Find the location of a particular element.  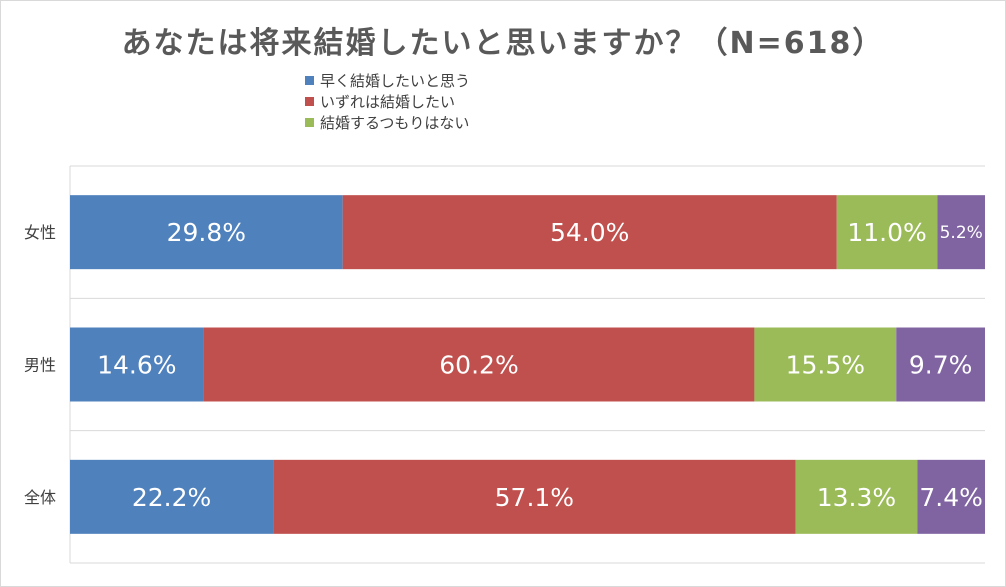

data-label-1-3: 9.7% is located at coordinates (941, 365).